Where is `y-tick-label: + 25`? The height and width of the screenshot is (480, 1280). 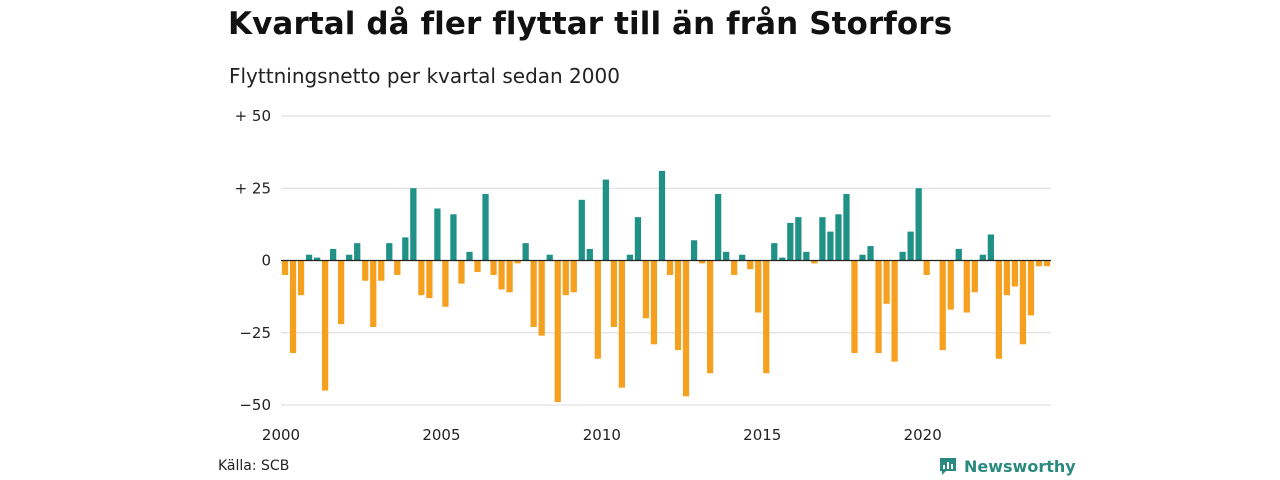 y-tick-label: + 25 is located at coordinates (253, 188).